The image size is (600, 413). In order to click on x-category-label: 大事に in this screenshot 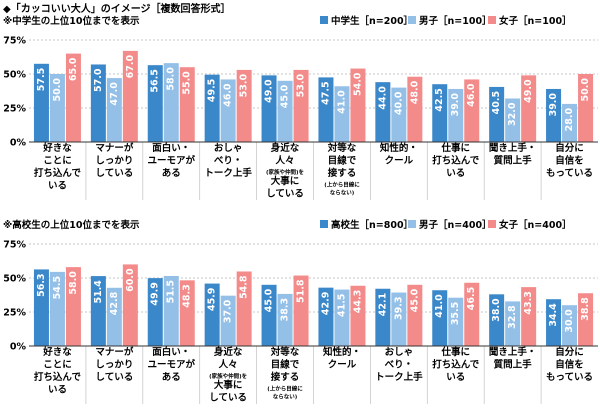, I will do `click(228, 385)`.